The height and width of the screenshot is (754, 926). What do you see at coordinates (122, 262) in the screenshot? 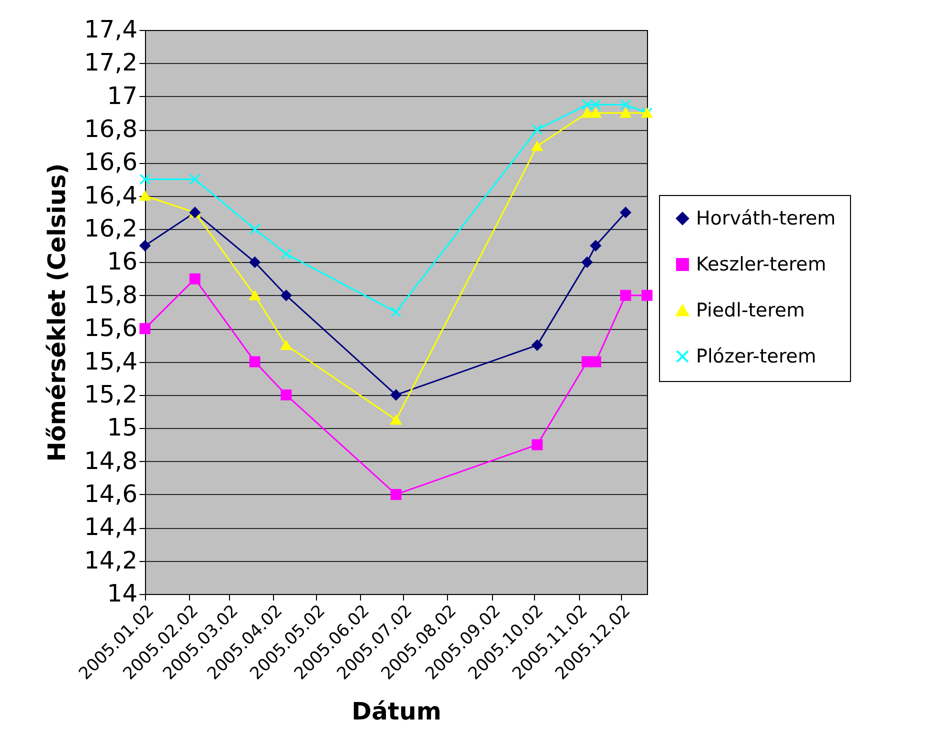
I see `y-tick-label: 16` at bounding box center [122, 262].